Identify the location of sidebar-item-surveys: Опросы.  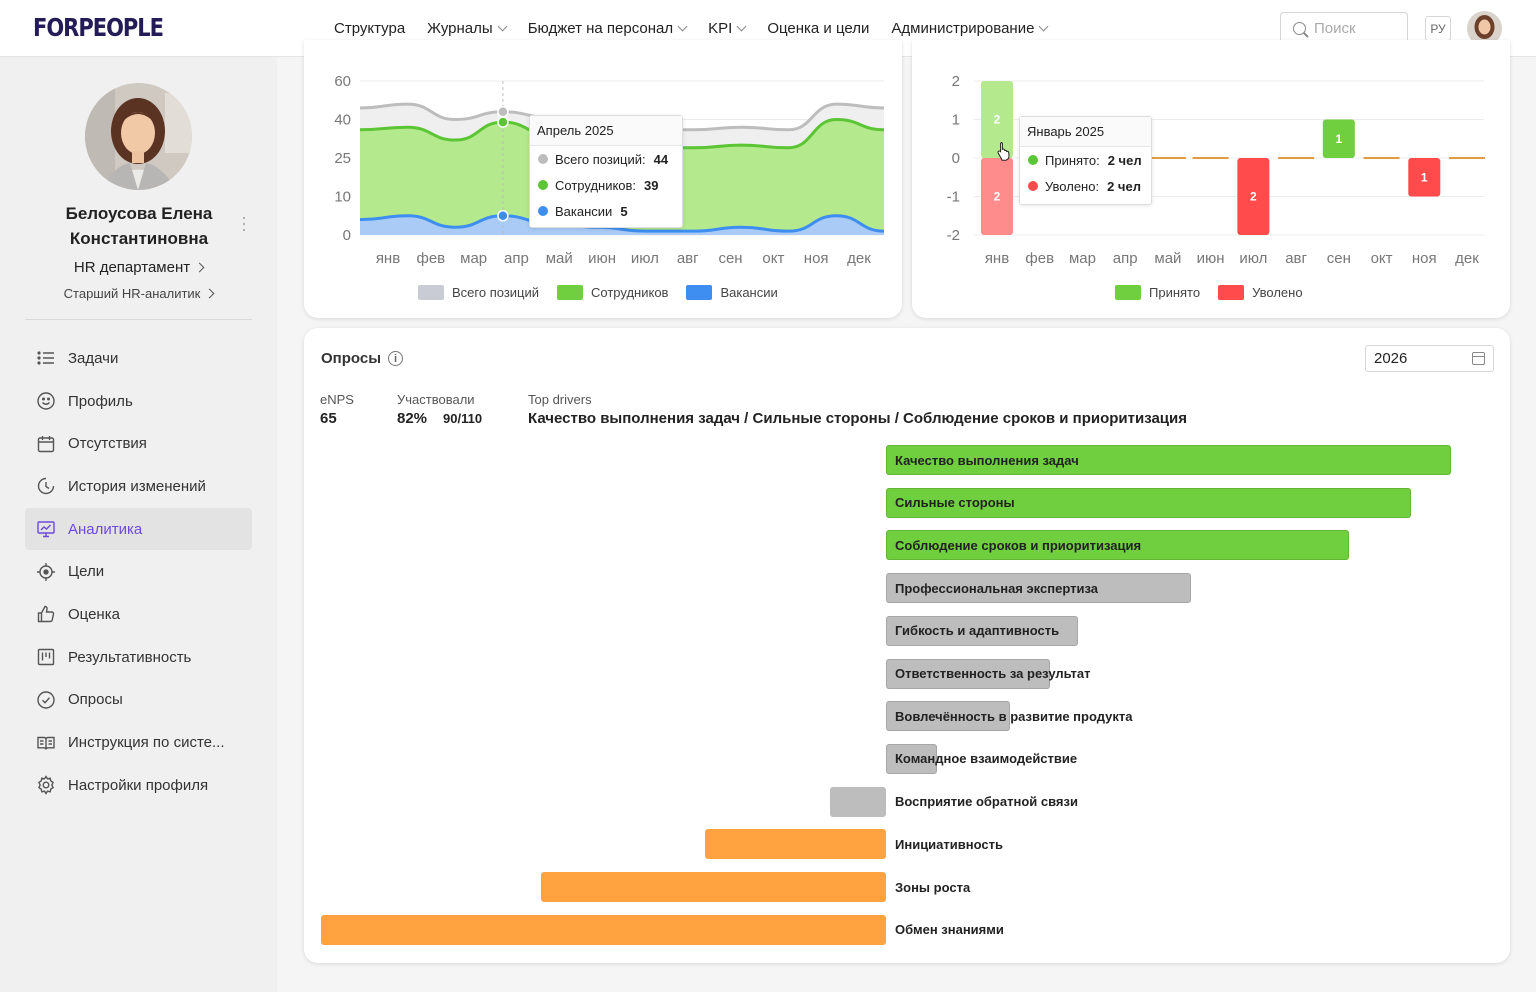
(138, 700).